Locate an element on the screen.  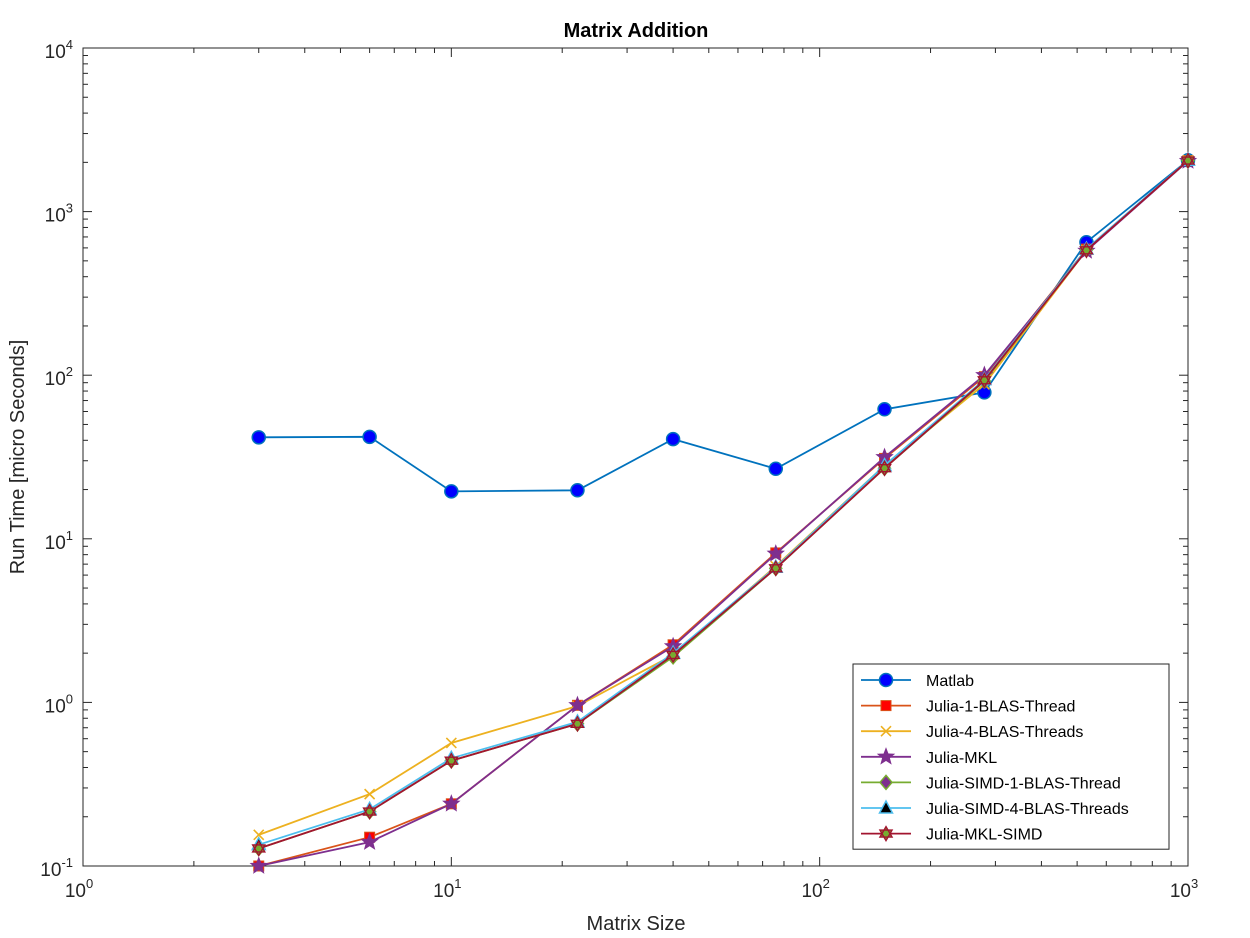
y-tick-label: 10¹ is located at coordinates (59, 541).